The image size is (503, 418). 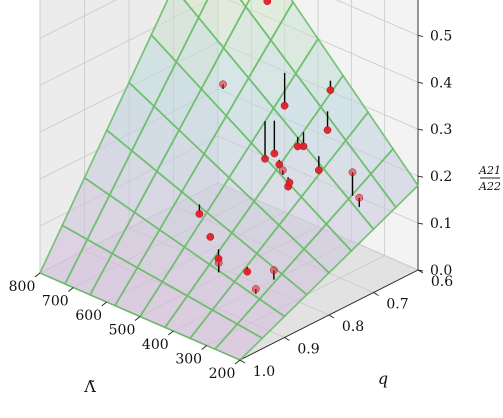 I want to click on z-axis-label-numerator: A21, so click(x=489, y=170).